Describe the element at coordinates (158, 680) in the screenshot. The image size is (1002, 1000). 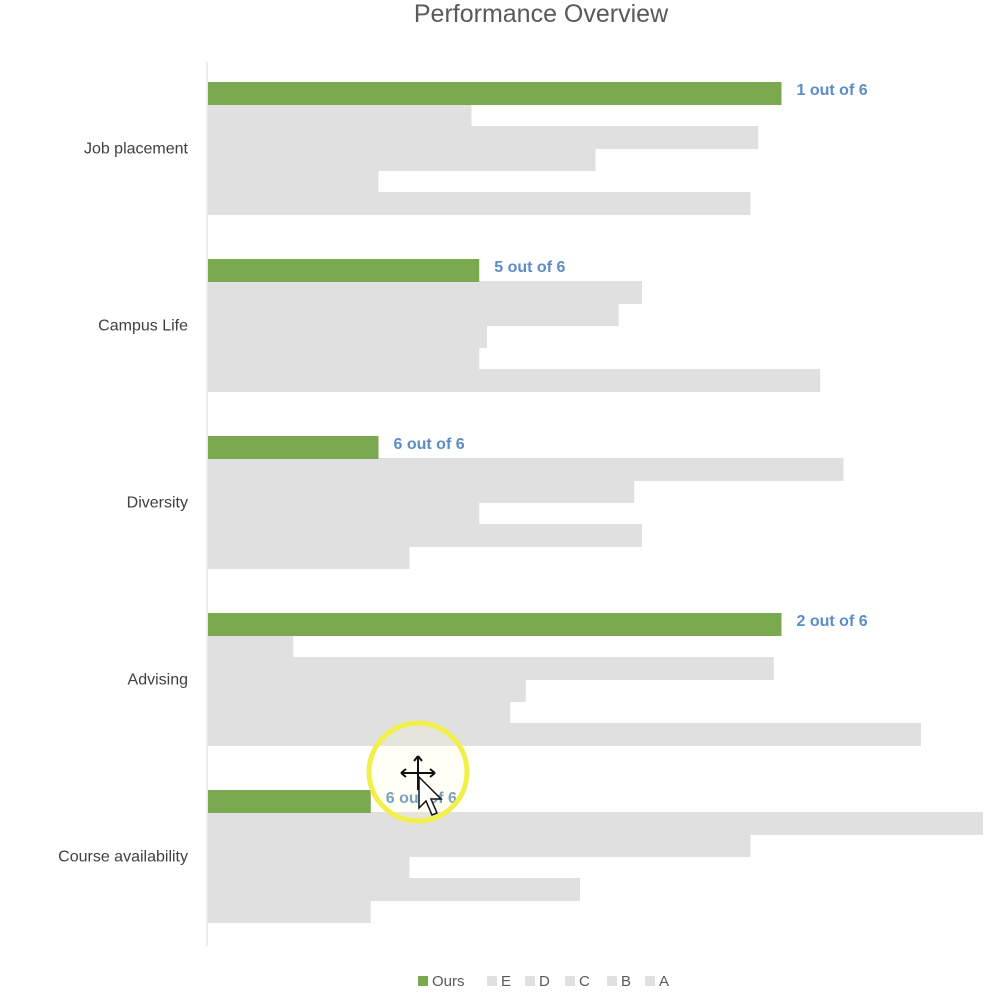
I see `category-label-advising: Advising` at that location.